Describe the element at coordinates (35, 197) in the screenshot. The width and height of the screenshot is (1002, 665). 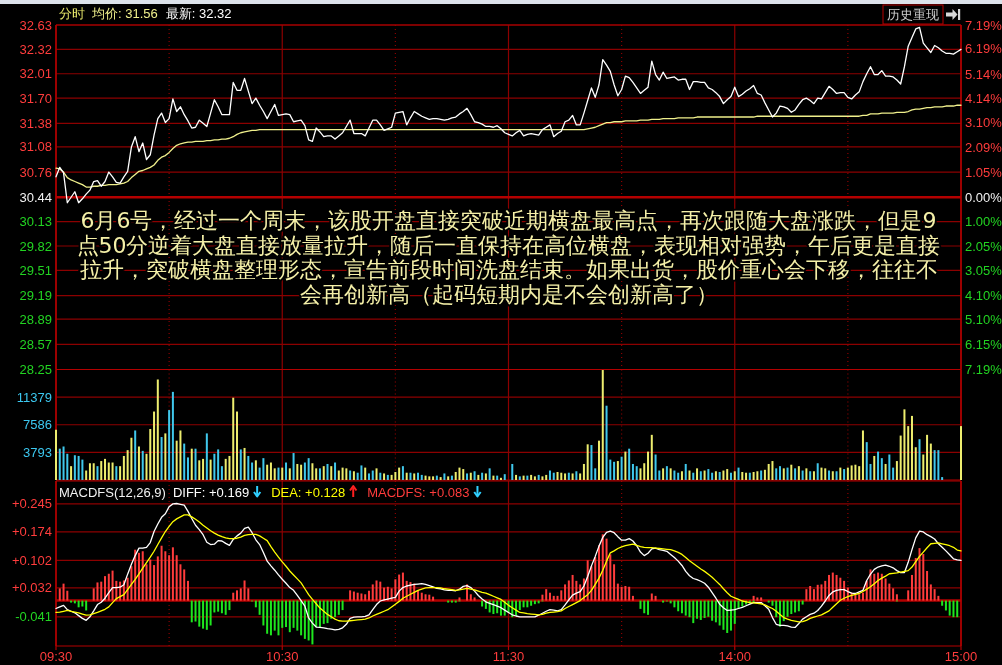
I see `y-tick-label: 30.44` at that location.